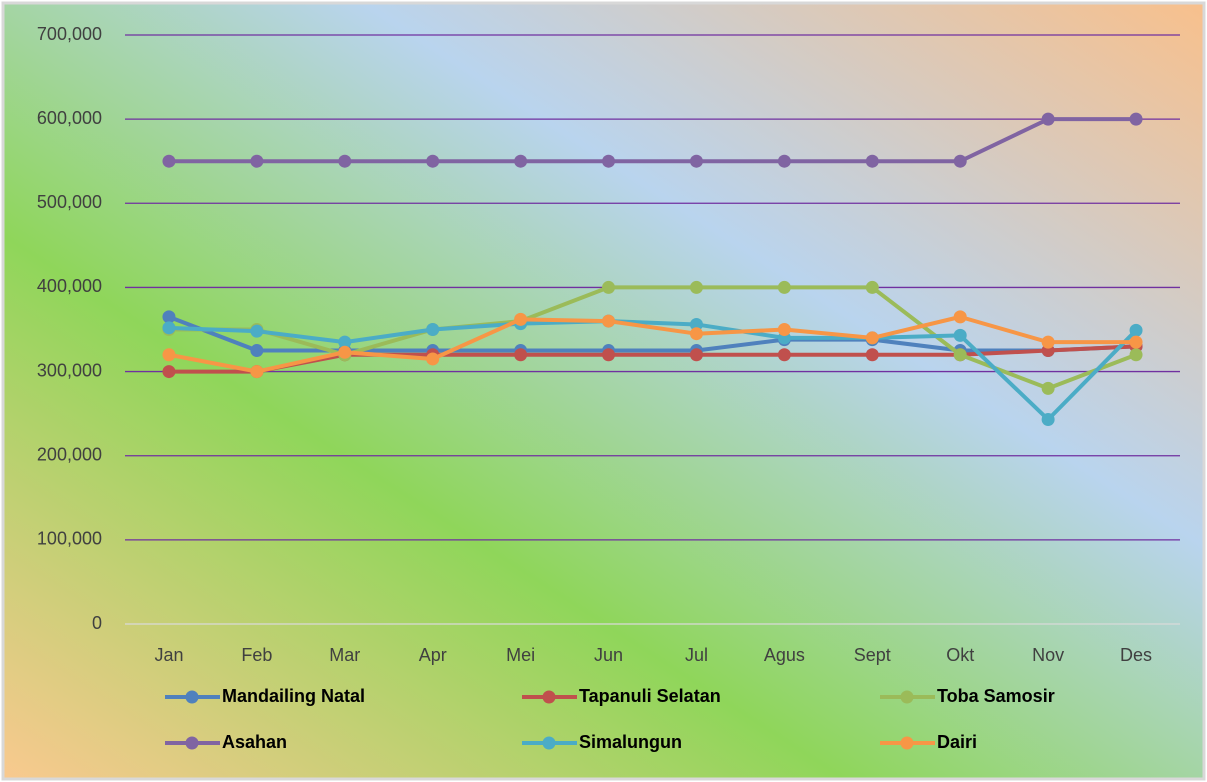 The image size is (1207, 782). What do you see at coordinates (957, 742) in the screenshot?
I see `legend-label: Dairi` at bounding box center [957, 742].